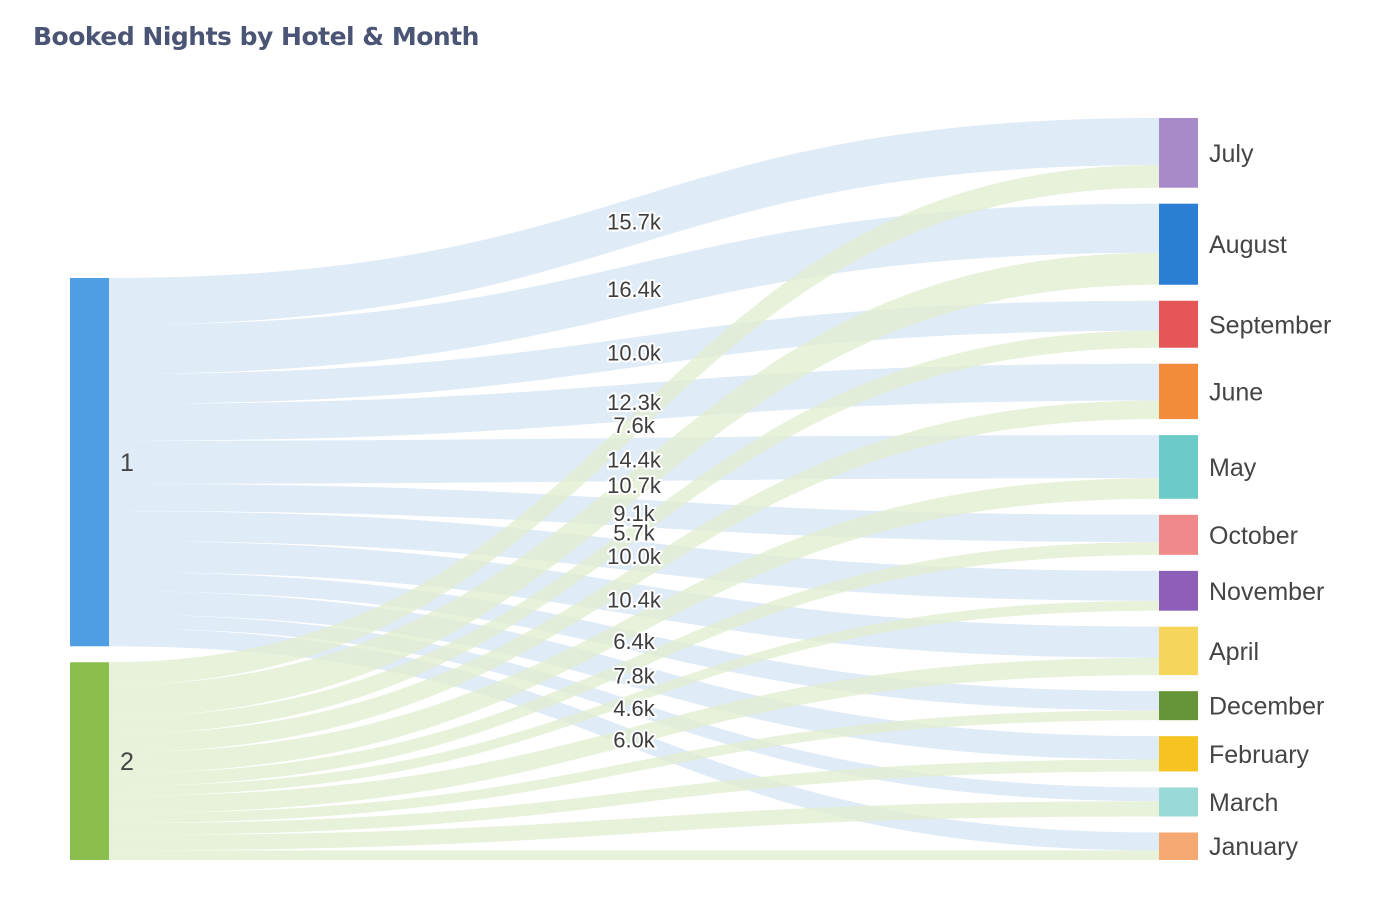  Describe the element at coordinates (1259, 755) in the screenshot. I see `node-label-february: February` at that location.